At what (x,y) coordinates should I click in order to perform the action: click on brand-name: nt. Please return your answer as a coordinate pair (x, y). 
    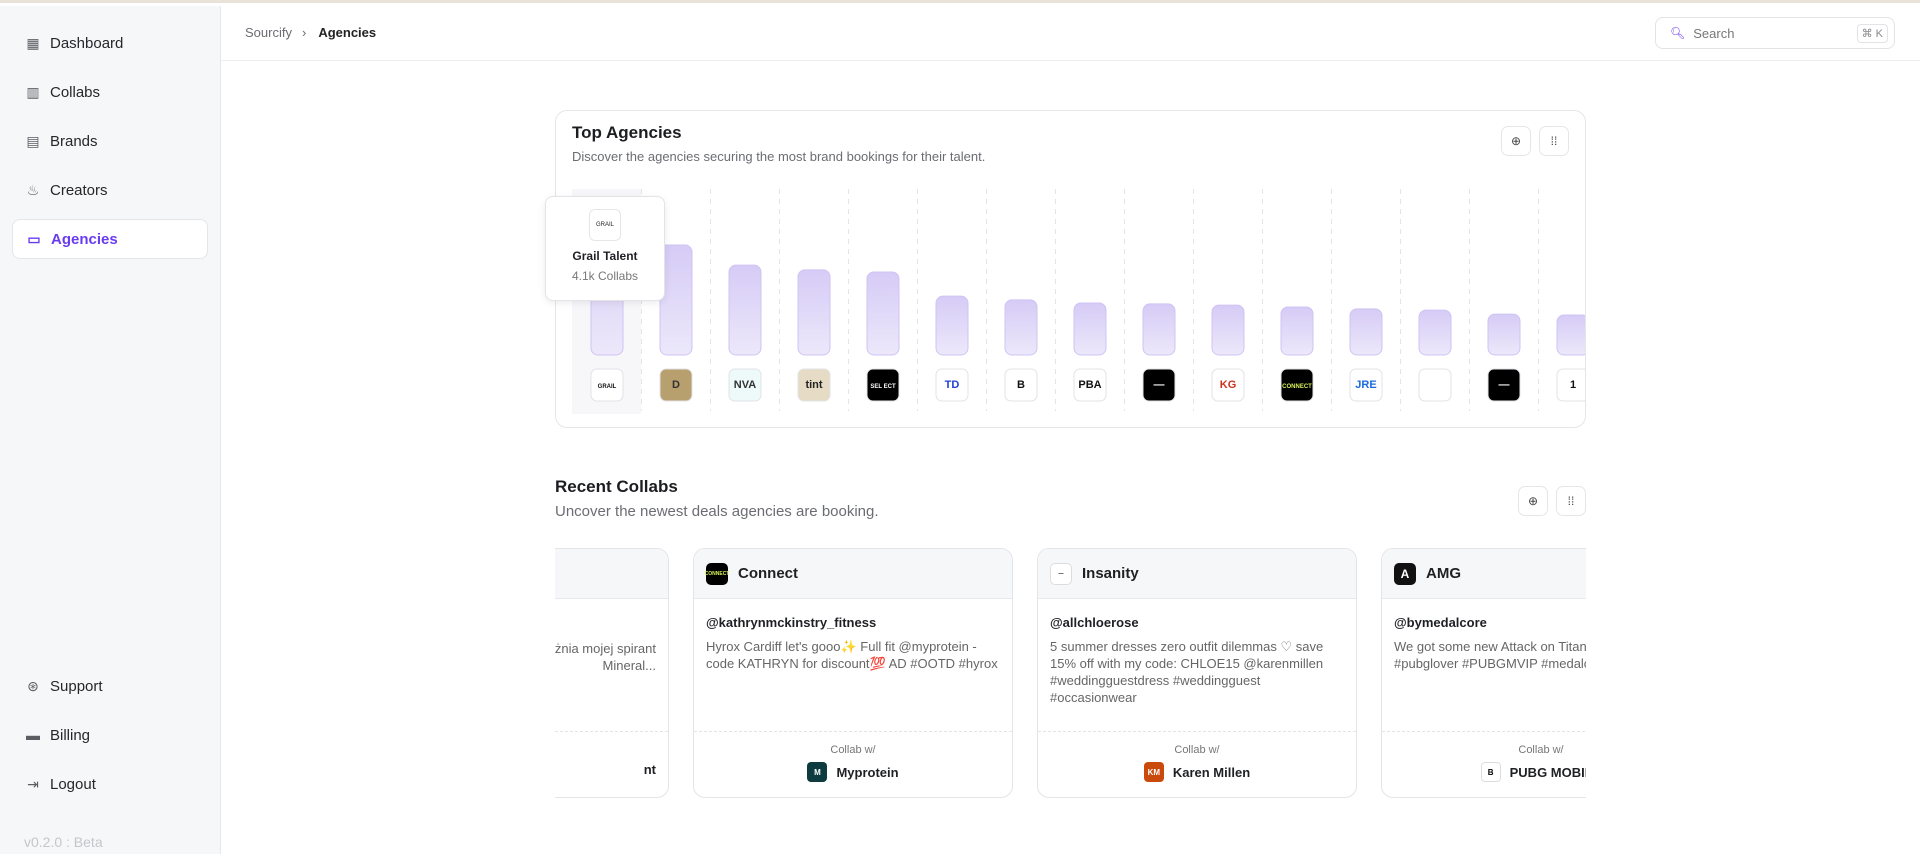
    Looking at the image, I should click on (649, 769).